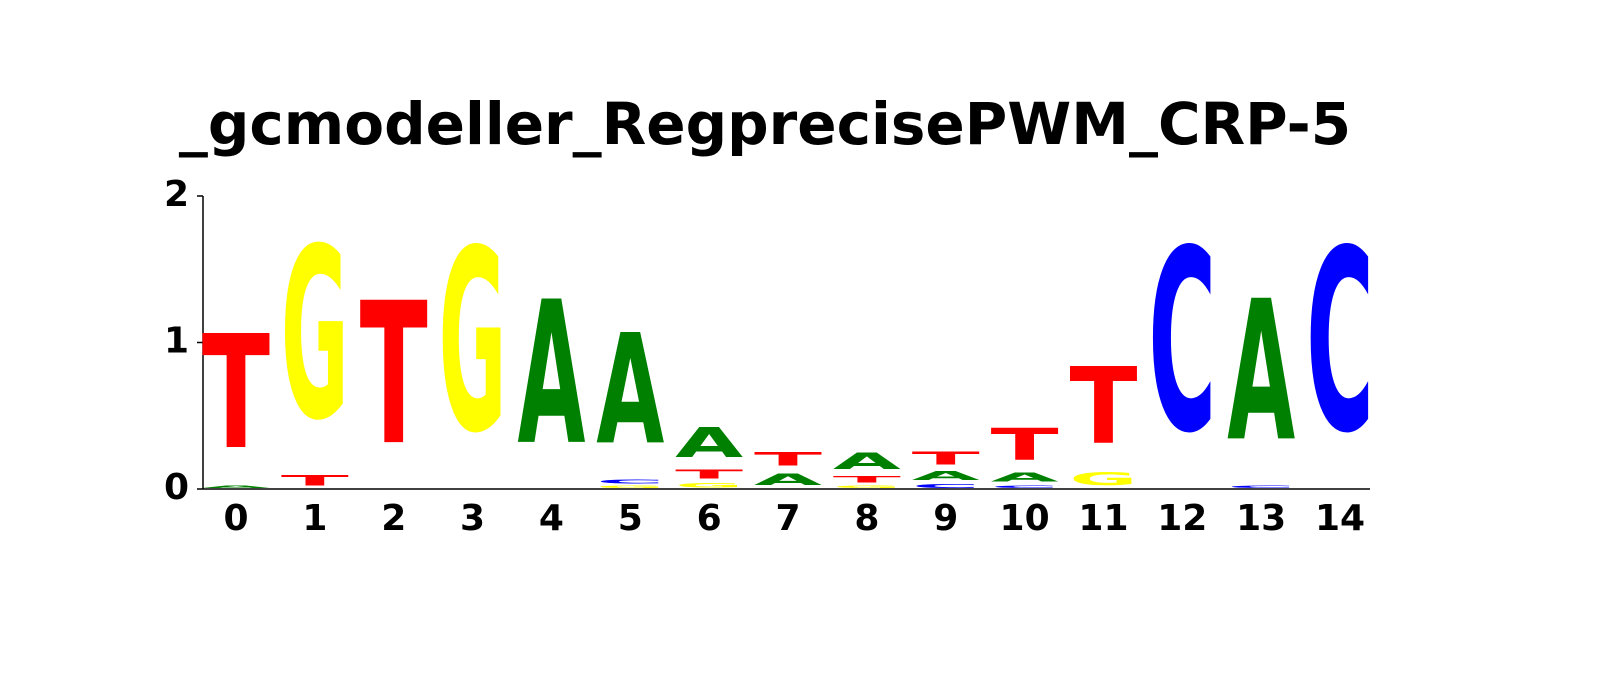 The image size is (1600, 700). I want to click on x-tick-label: 5, so click(630, 518).